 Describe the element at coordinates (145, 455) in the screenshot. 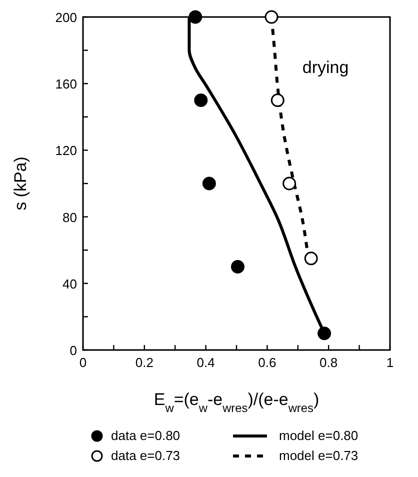

I see `legend-label: data e=0.73` at that location.